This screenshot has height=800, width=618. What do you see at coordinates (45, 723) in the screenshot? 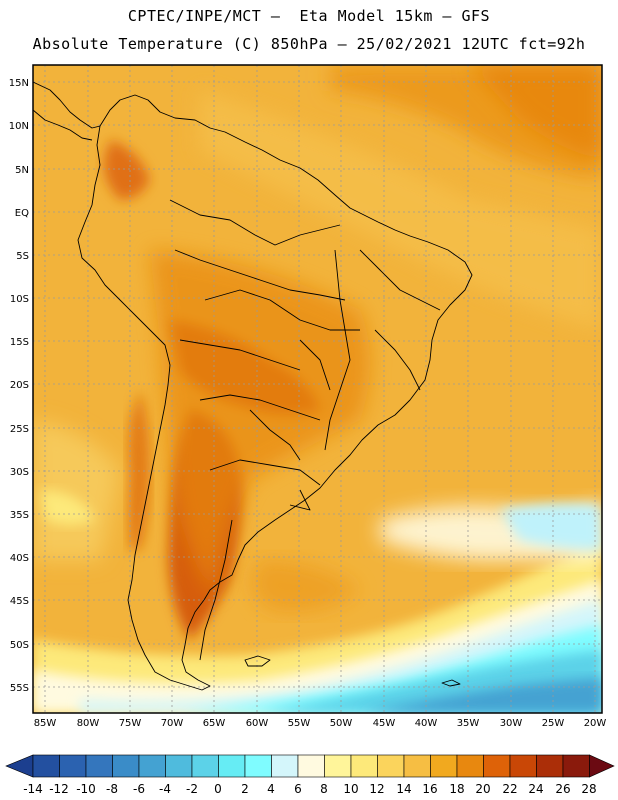
I see `lon-label: 85W` at bounding box center [45, 723].